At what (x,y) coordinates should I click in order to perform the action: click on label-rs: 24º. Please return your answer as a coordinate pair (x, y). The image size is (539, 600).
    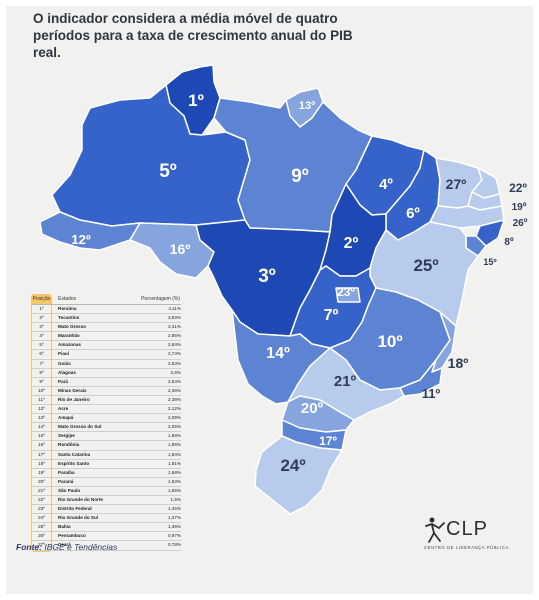
    Looking at the image, I should click on (292, 465).